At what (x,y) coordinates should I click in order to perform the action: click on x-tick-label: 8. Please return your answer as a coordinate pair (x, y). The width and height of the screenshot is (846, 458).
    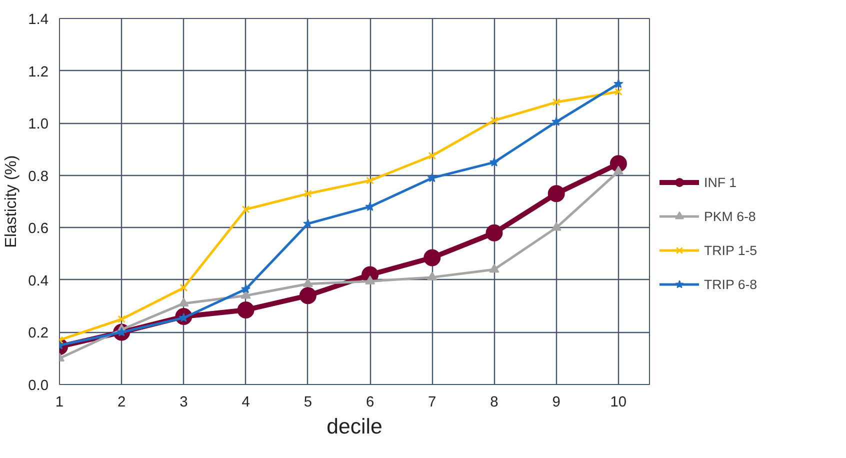
    Looking at the image, I should click on (494, 402).